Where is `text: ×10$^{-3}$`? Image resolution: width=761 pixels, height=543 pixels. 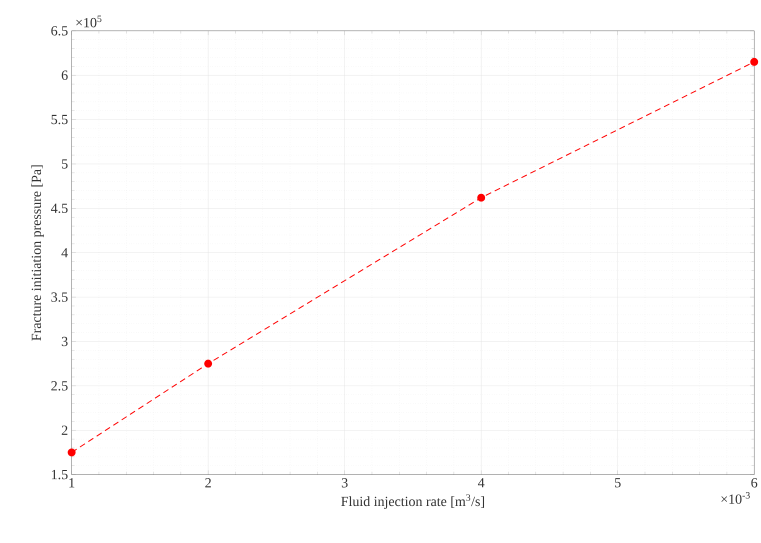
text: ×10$^{-3}$ is located at coordinates (735, 498).